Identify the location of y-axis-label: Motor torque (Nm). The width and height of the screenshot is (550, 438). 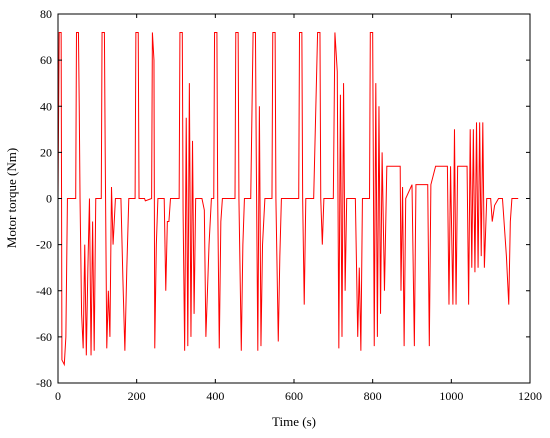
(11, 198).